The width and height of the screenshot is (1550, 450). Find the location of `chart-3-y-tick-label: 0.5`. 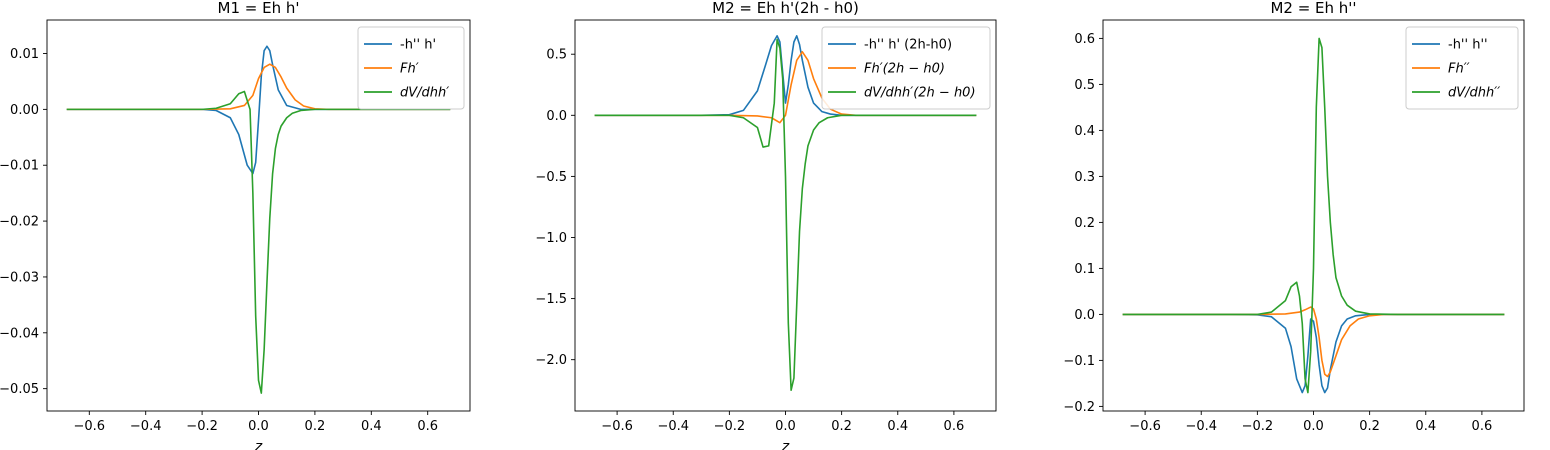

chart-3-y-tick-label: 0.5 is located at coordinates (1084, 85).